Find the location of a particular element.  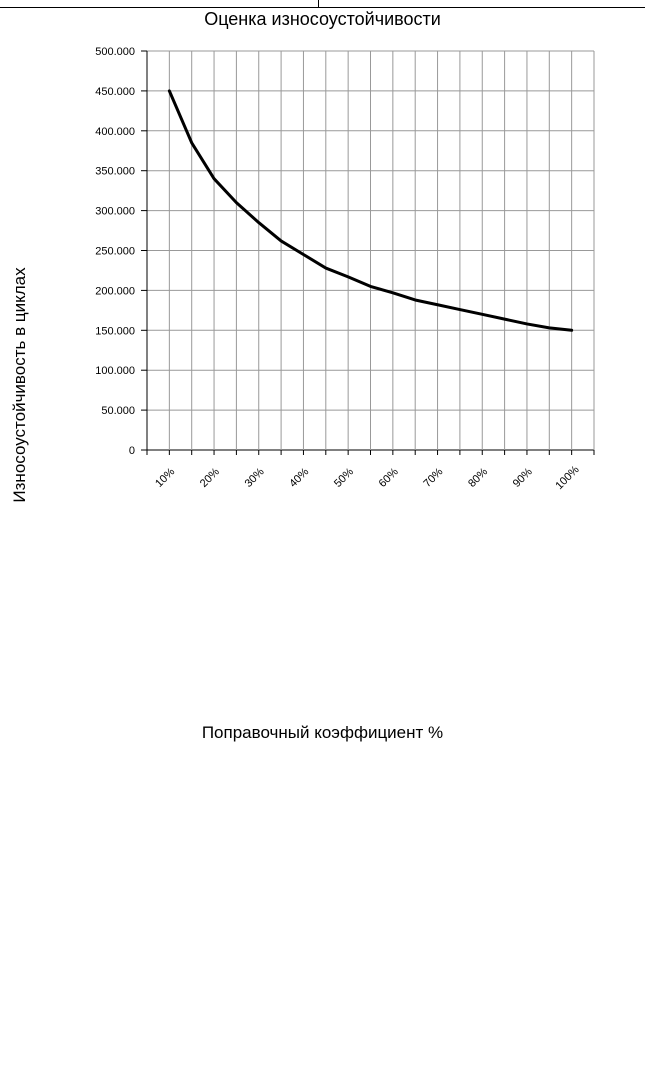

y-tick-label: 150.000 is located at coordinates (115, 331).